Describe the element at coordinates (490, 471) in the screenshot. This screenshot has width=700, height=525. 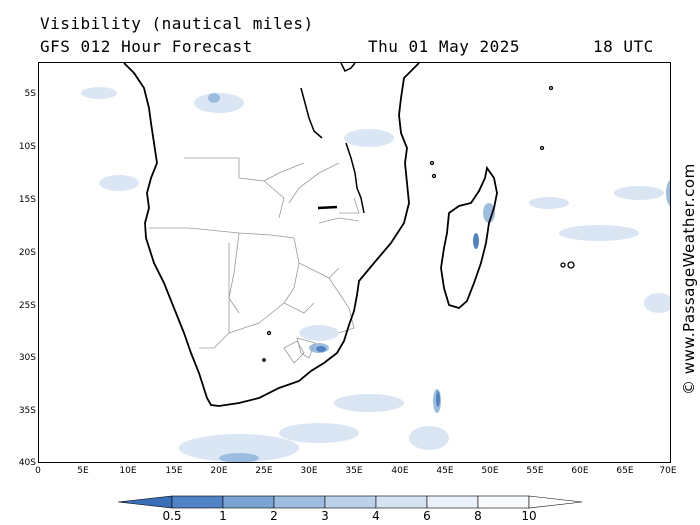
I see `lon-label: 50E` at that location.